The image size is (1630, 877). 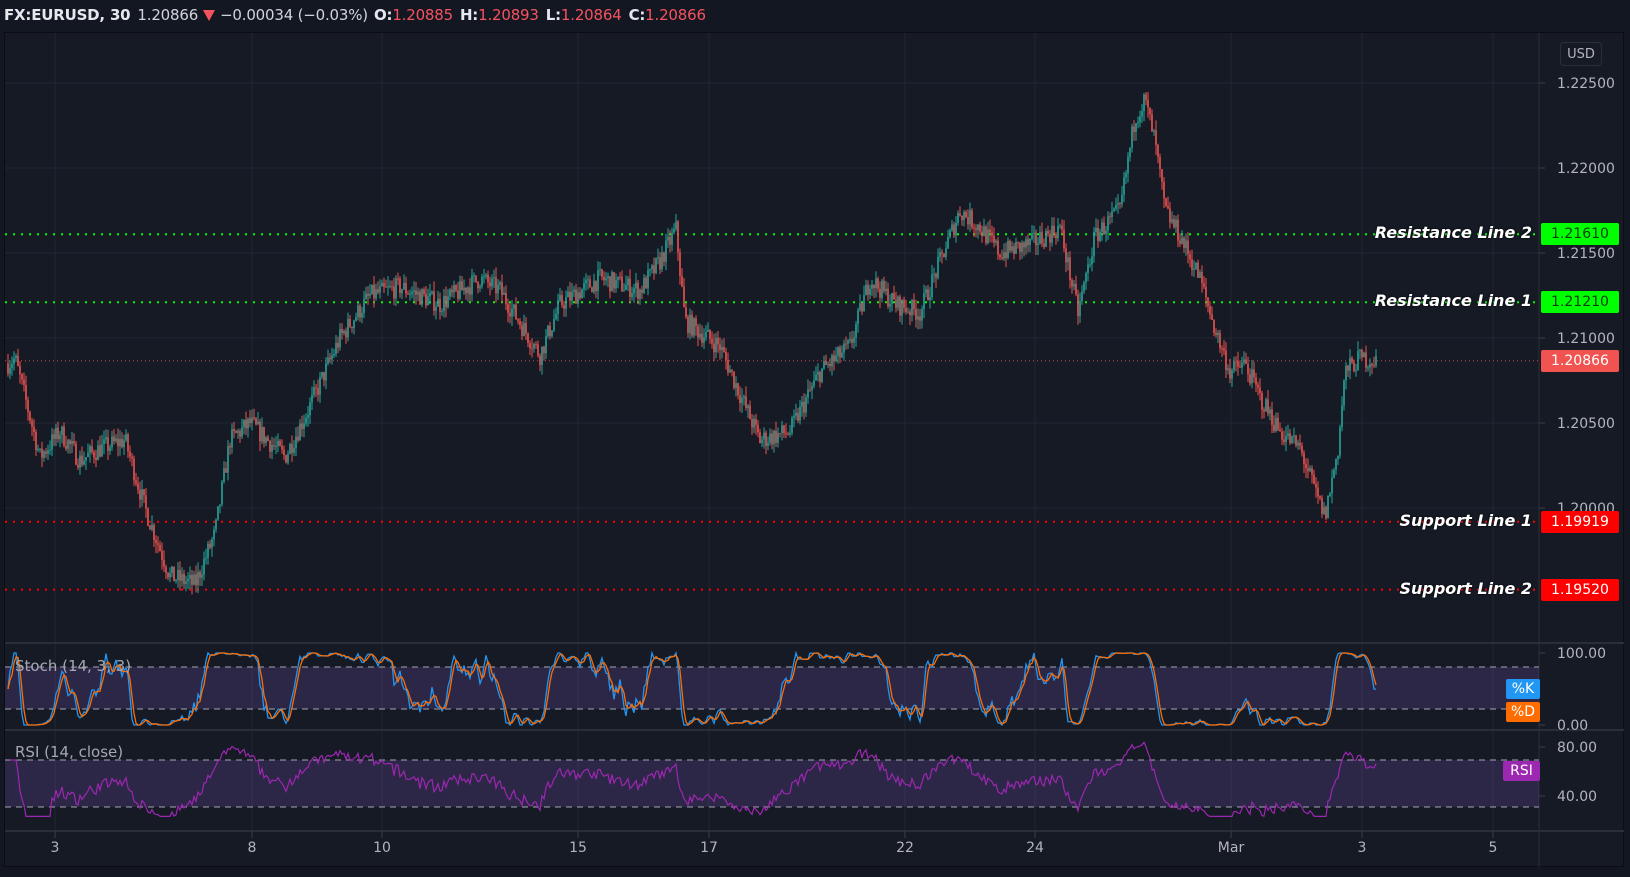 What do you see at coordinates (168, 15) in the screenshot?
I see `last-price: 1.20866` at bounding box center [168, 15].